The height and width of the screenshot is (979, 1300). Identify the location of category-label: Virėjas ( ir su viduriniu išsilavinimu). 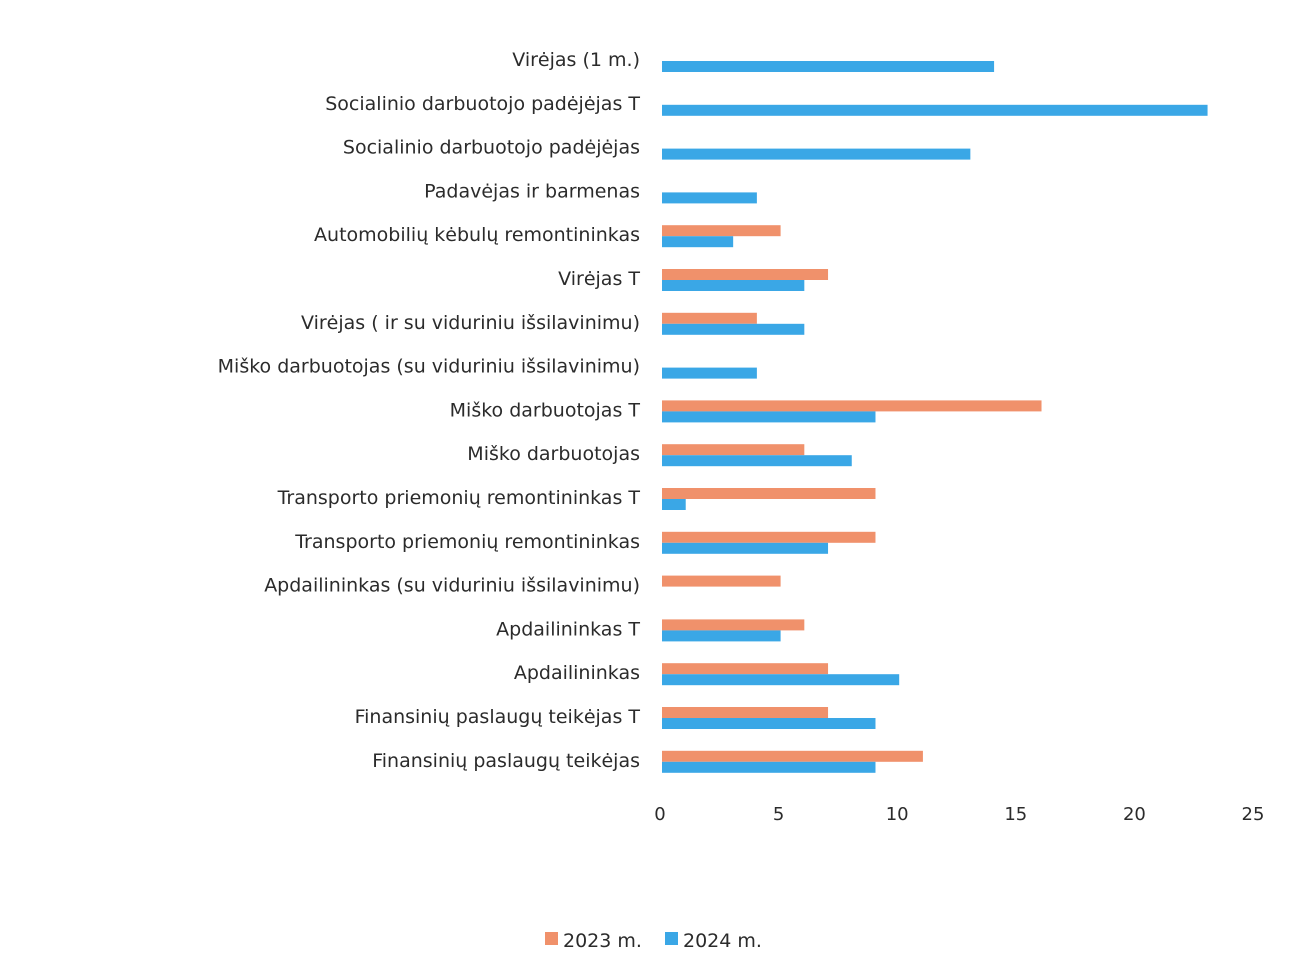
(470, 323).